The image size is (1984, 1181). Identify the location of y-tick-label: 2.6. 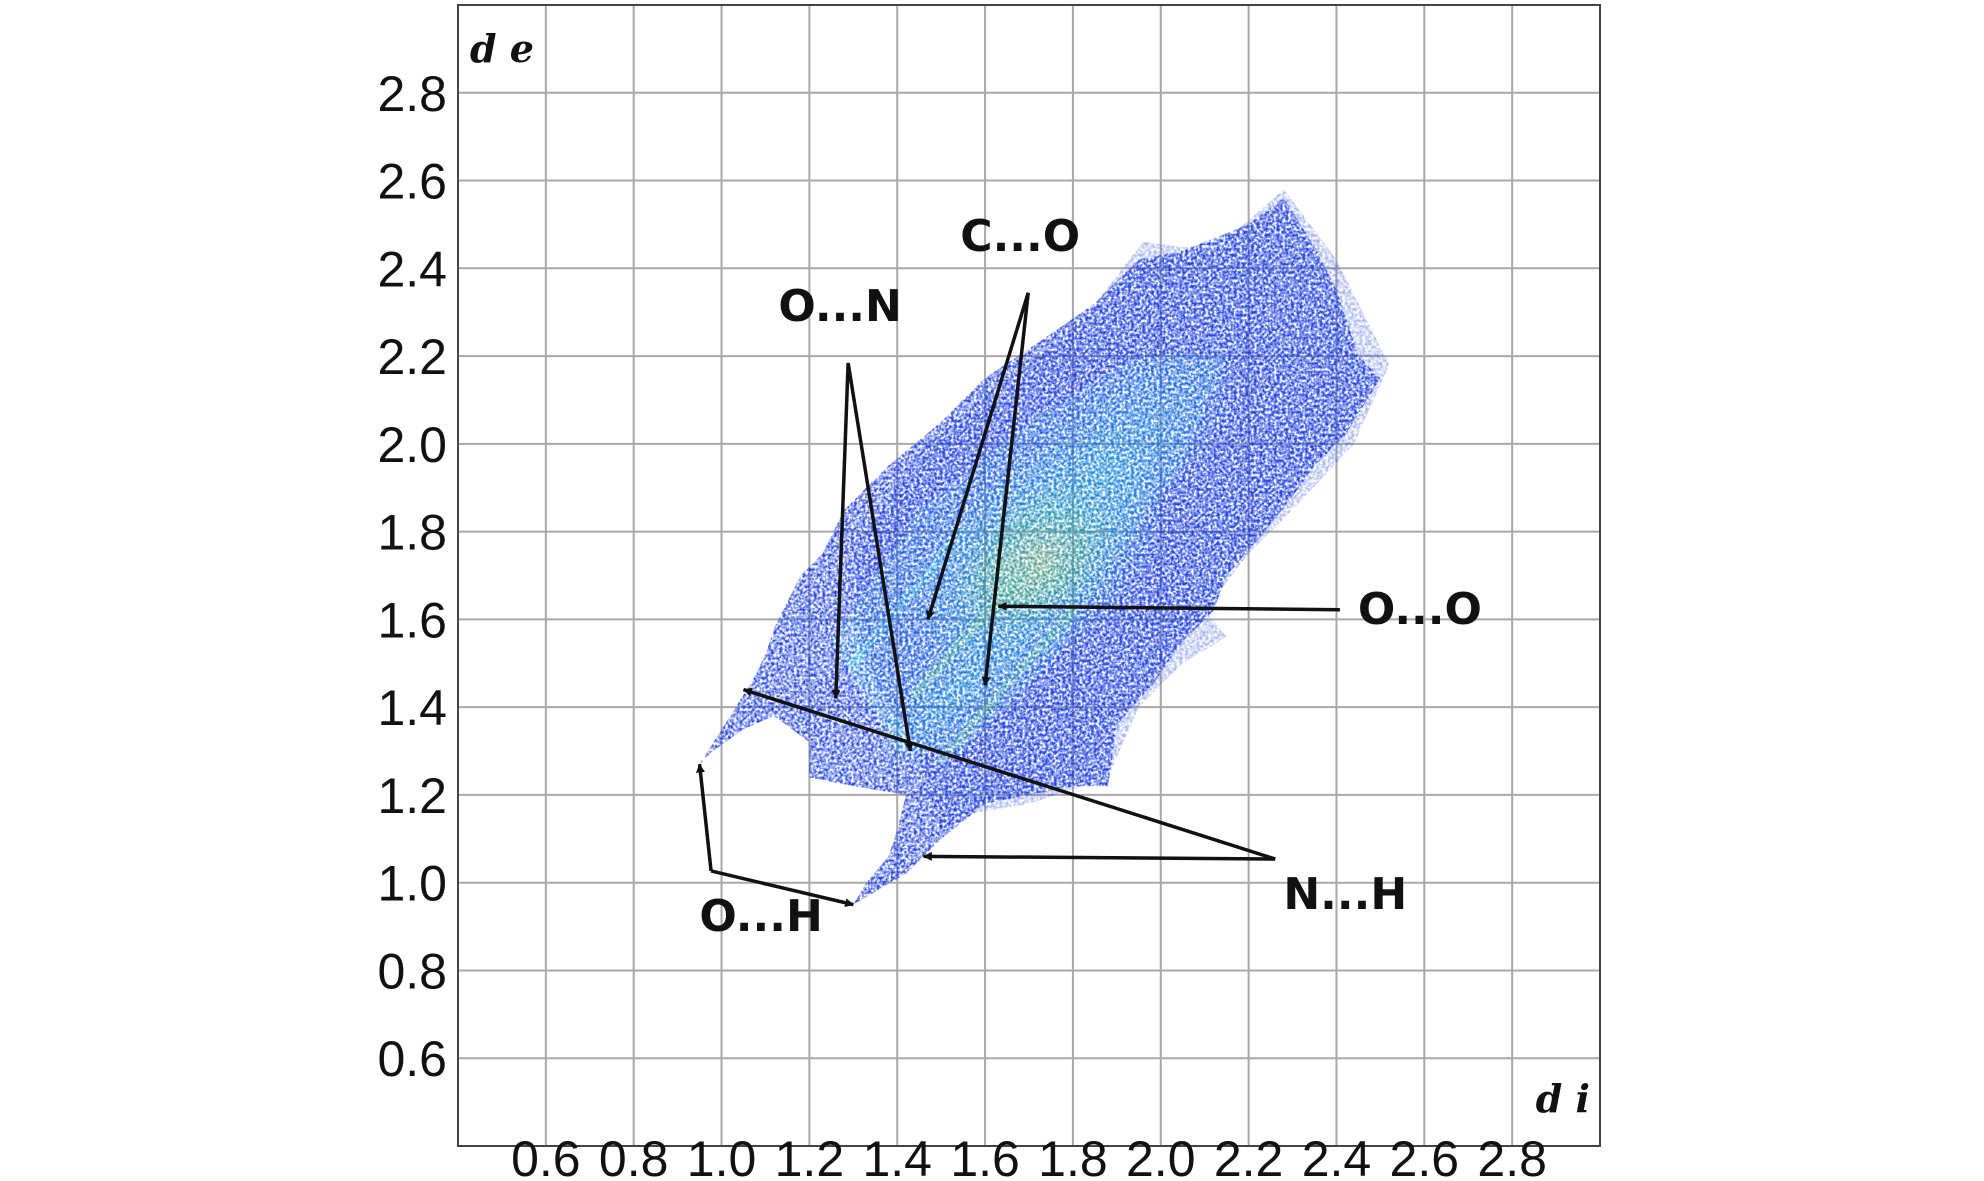
(412, 182).